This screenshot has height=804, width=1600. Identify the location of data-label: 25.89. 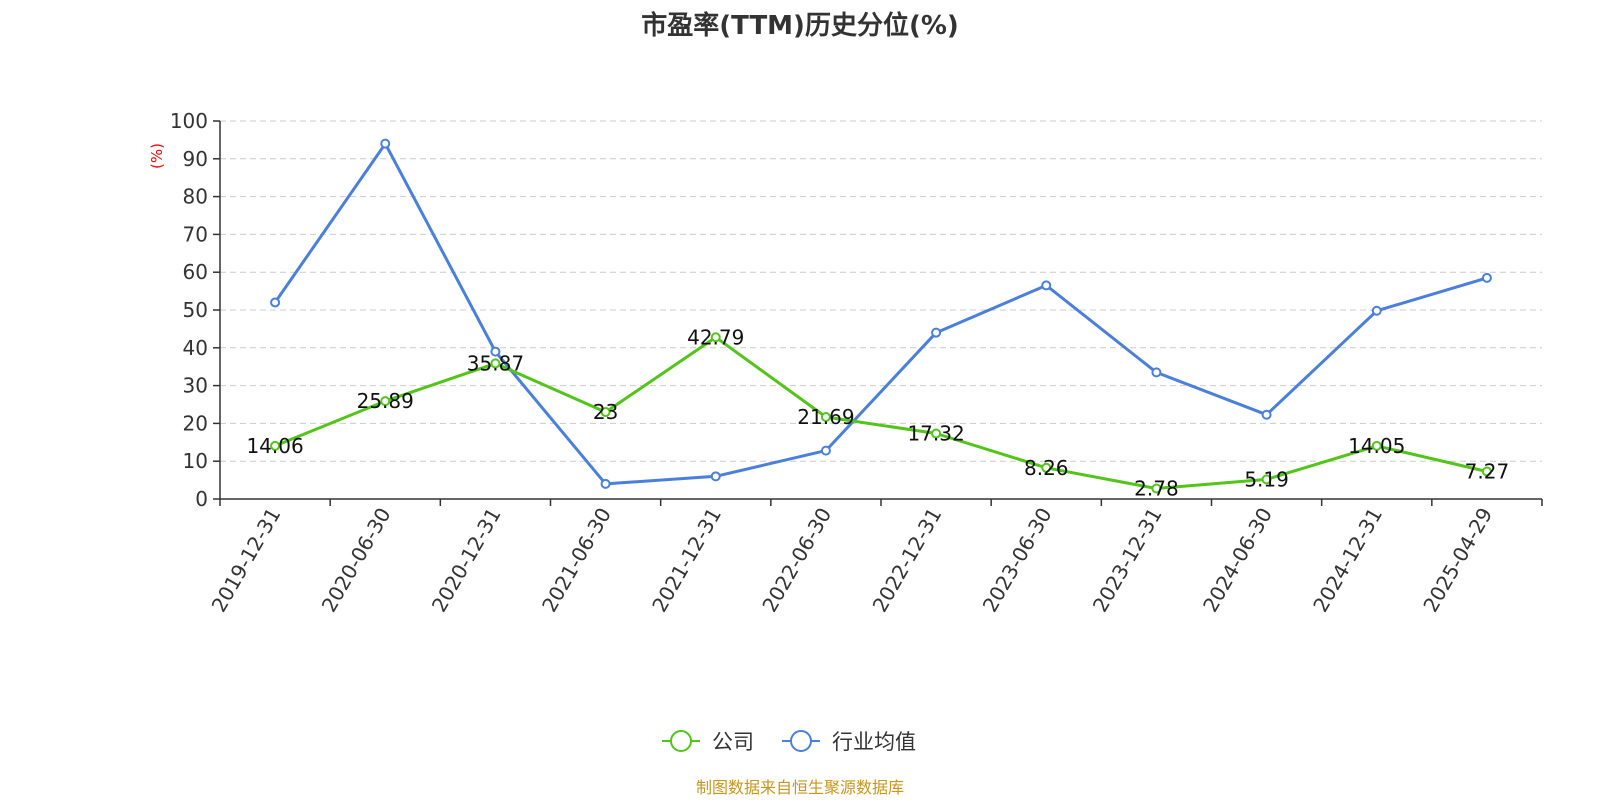
(385, 401).